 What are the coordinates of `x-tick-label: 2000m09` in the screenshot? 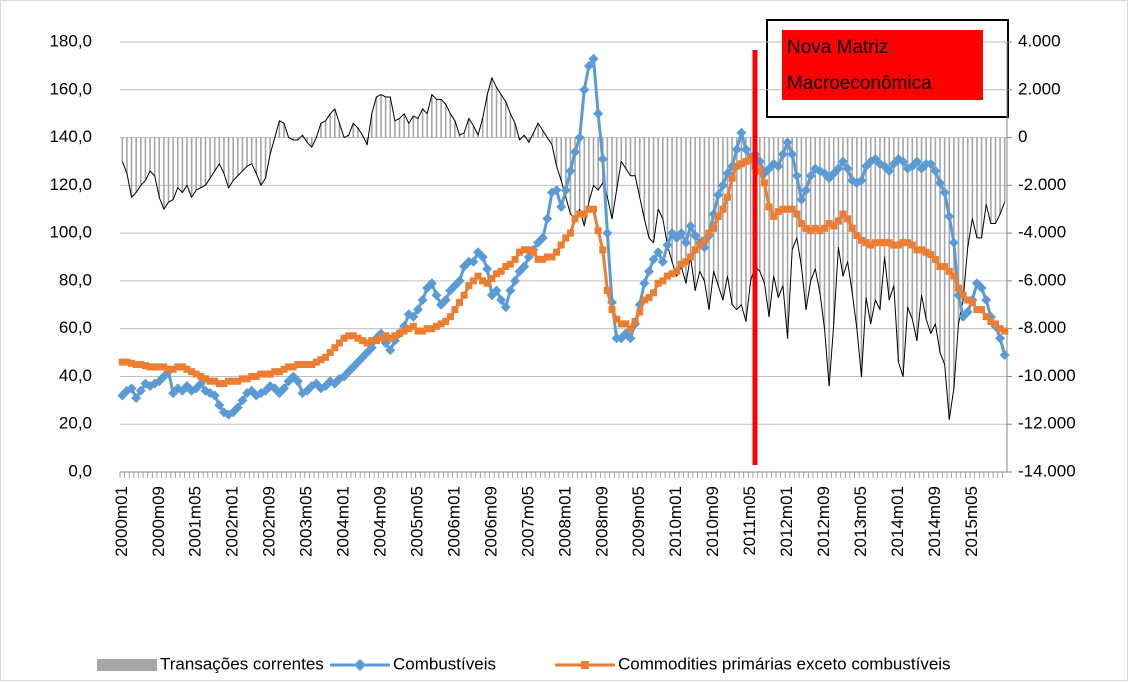 It's located at (158, 521).